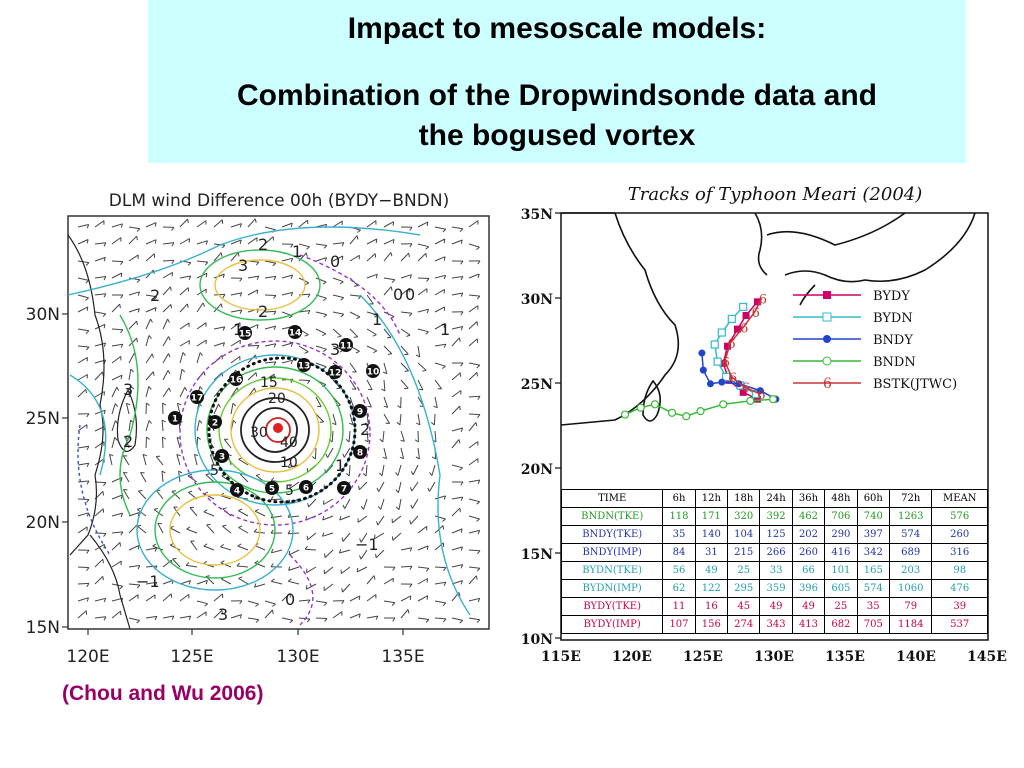 The image size is (1024, 768). I want to click on contour-label: 2, so click(365, 429).